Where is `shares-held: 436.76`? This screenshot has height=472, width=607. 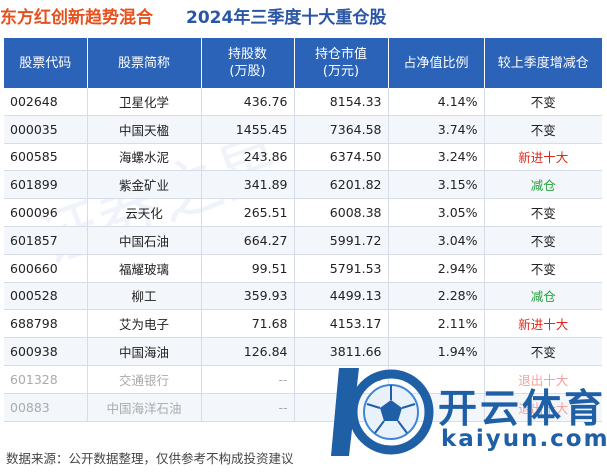 shares-held: 436.76 is located at coordinates (248, 102).